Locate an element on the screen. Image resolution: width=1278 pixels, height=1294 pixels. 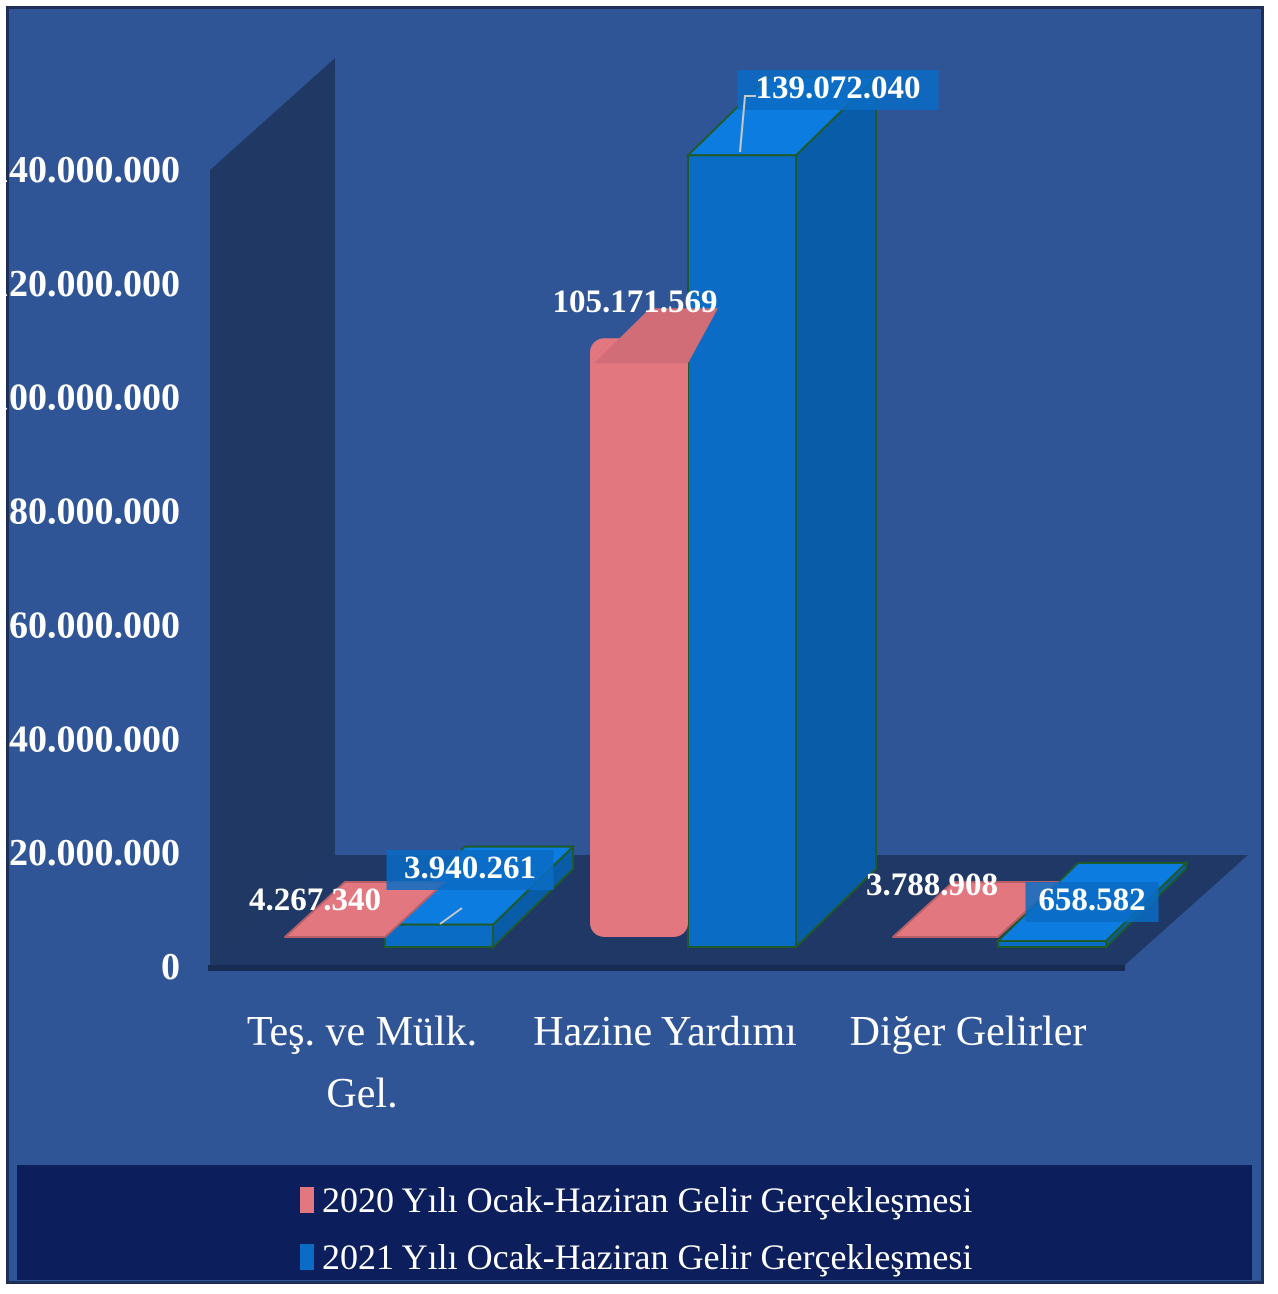
data-label-2020: 4.267.340 is located at coordinates (315, 900).